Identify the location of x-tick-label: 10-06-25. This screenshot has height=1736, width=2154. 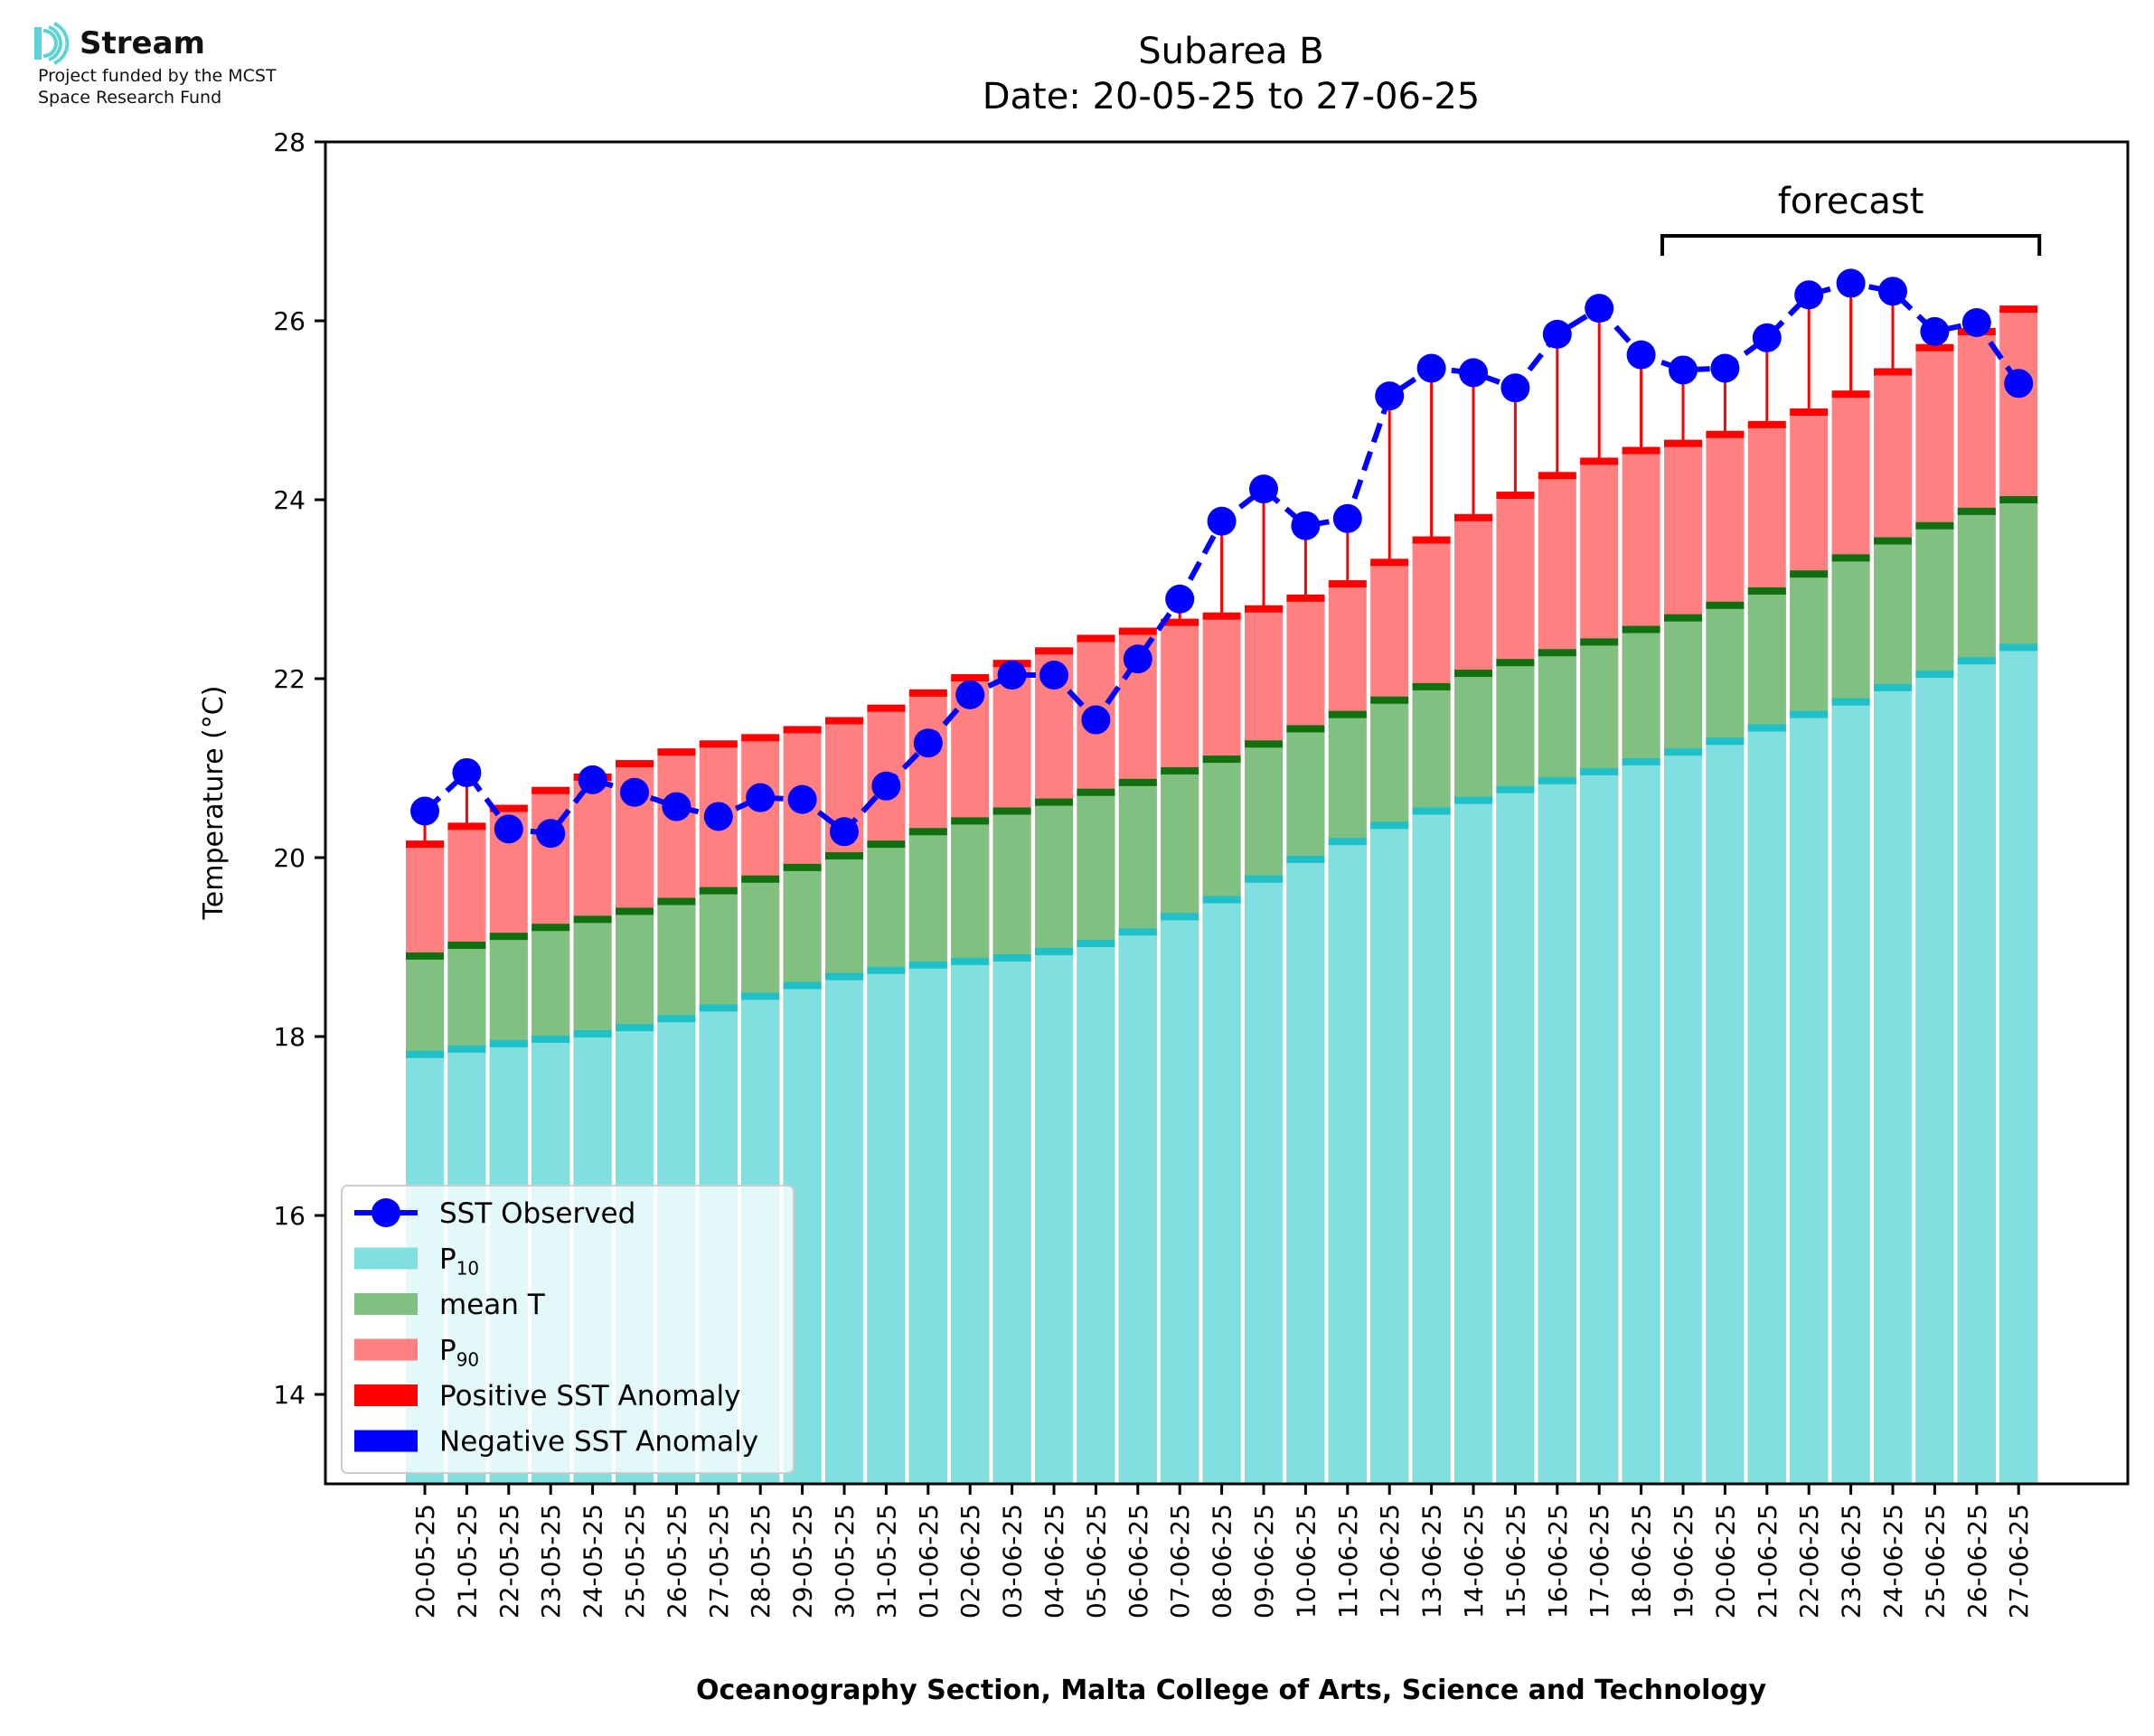
(1306, 1562).